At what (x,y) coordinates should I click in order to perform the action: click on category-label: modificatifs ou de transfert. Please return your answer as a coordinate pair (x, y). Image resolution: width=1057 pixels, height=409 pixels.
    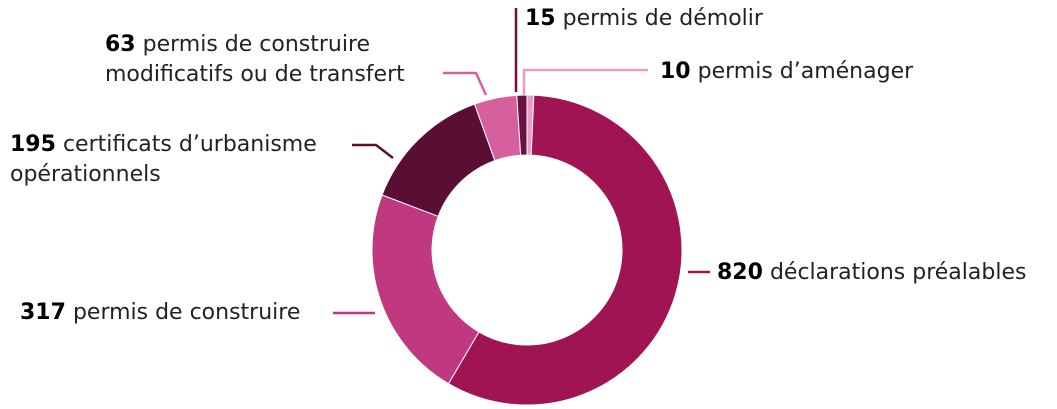
    Looking at the image, I should click on (255, 74).